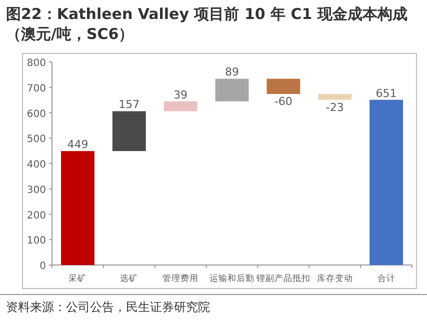 The height and width of the screenshot is (335, 427). What do you see at coordinates (180, 278) in the screenshot?
I see `x-tick-label: 管理费用` at bounding box center [180, 278].